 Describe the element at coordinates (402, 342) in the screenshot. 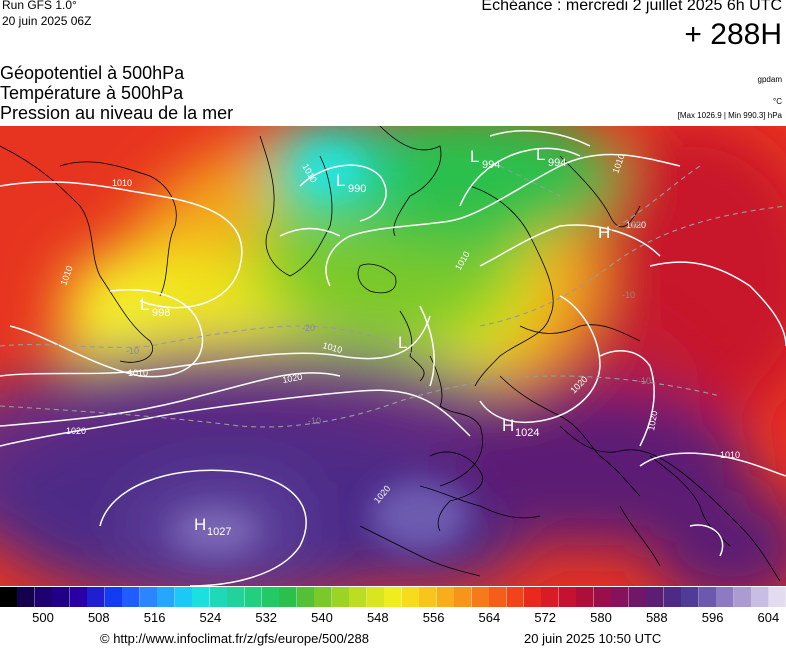

I see `low-pressure-center: L` at that location.